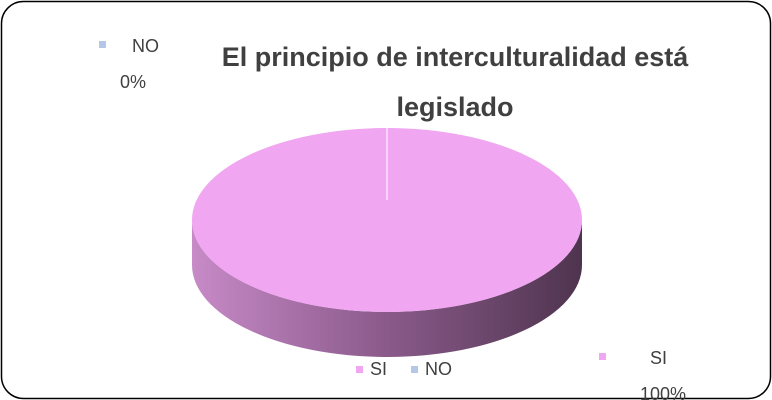  Describe the element at coordinates (133, 82) in the screenshot. I see `data-label-value: 0%` at that location.